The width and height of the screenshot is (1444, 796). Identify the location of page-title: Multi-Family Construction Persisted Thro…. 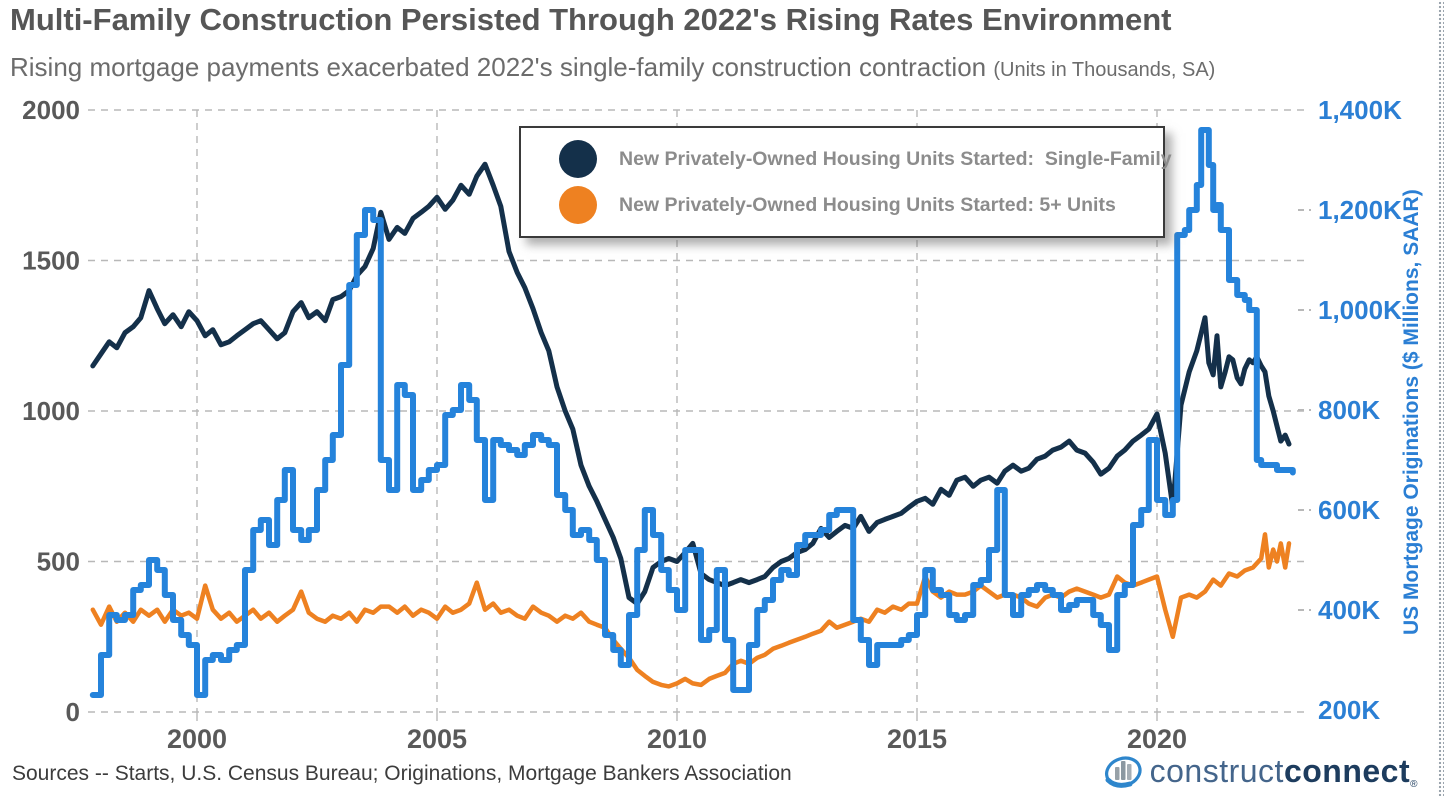
(591, 19).